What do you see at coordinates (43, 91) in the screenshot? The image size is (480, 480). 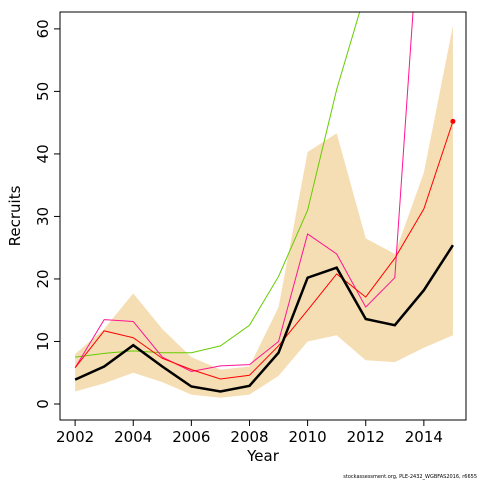 I see `y-tick-label: 50` at bounding box center [43, 91].